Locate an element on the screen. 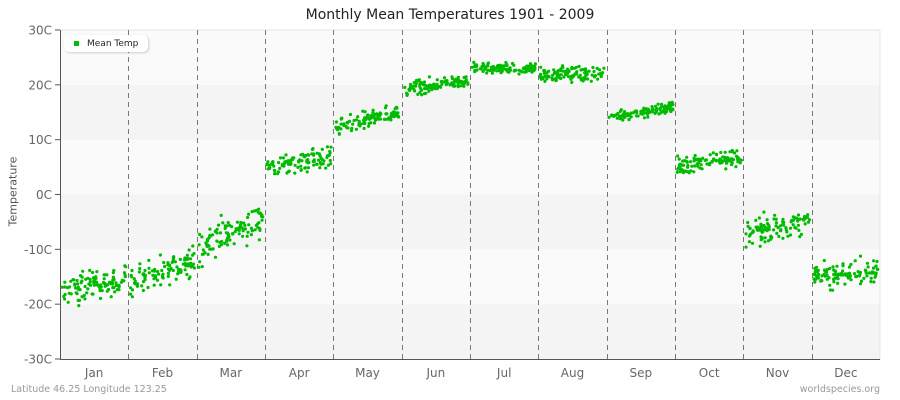  x-tick-label: Jul is located at coordinates (503, 373).